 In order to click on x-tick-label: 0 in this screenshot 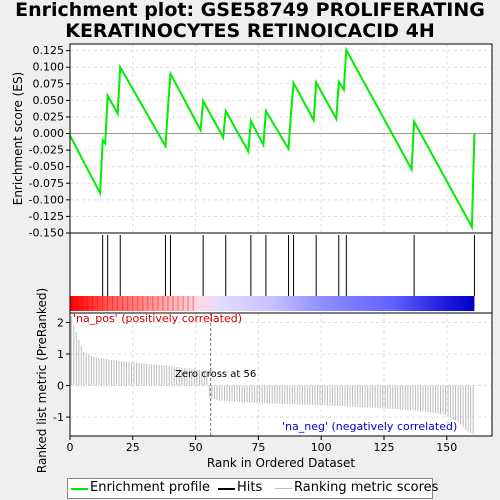, I will do `click(70, 447)`.